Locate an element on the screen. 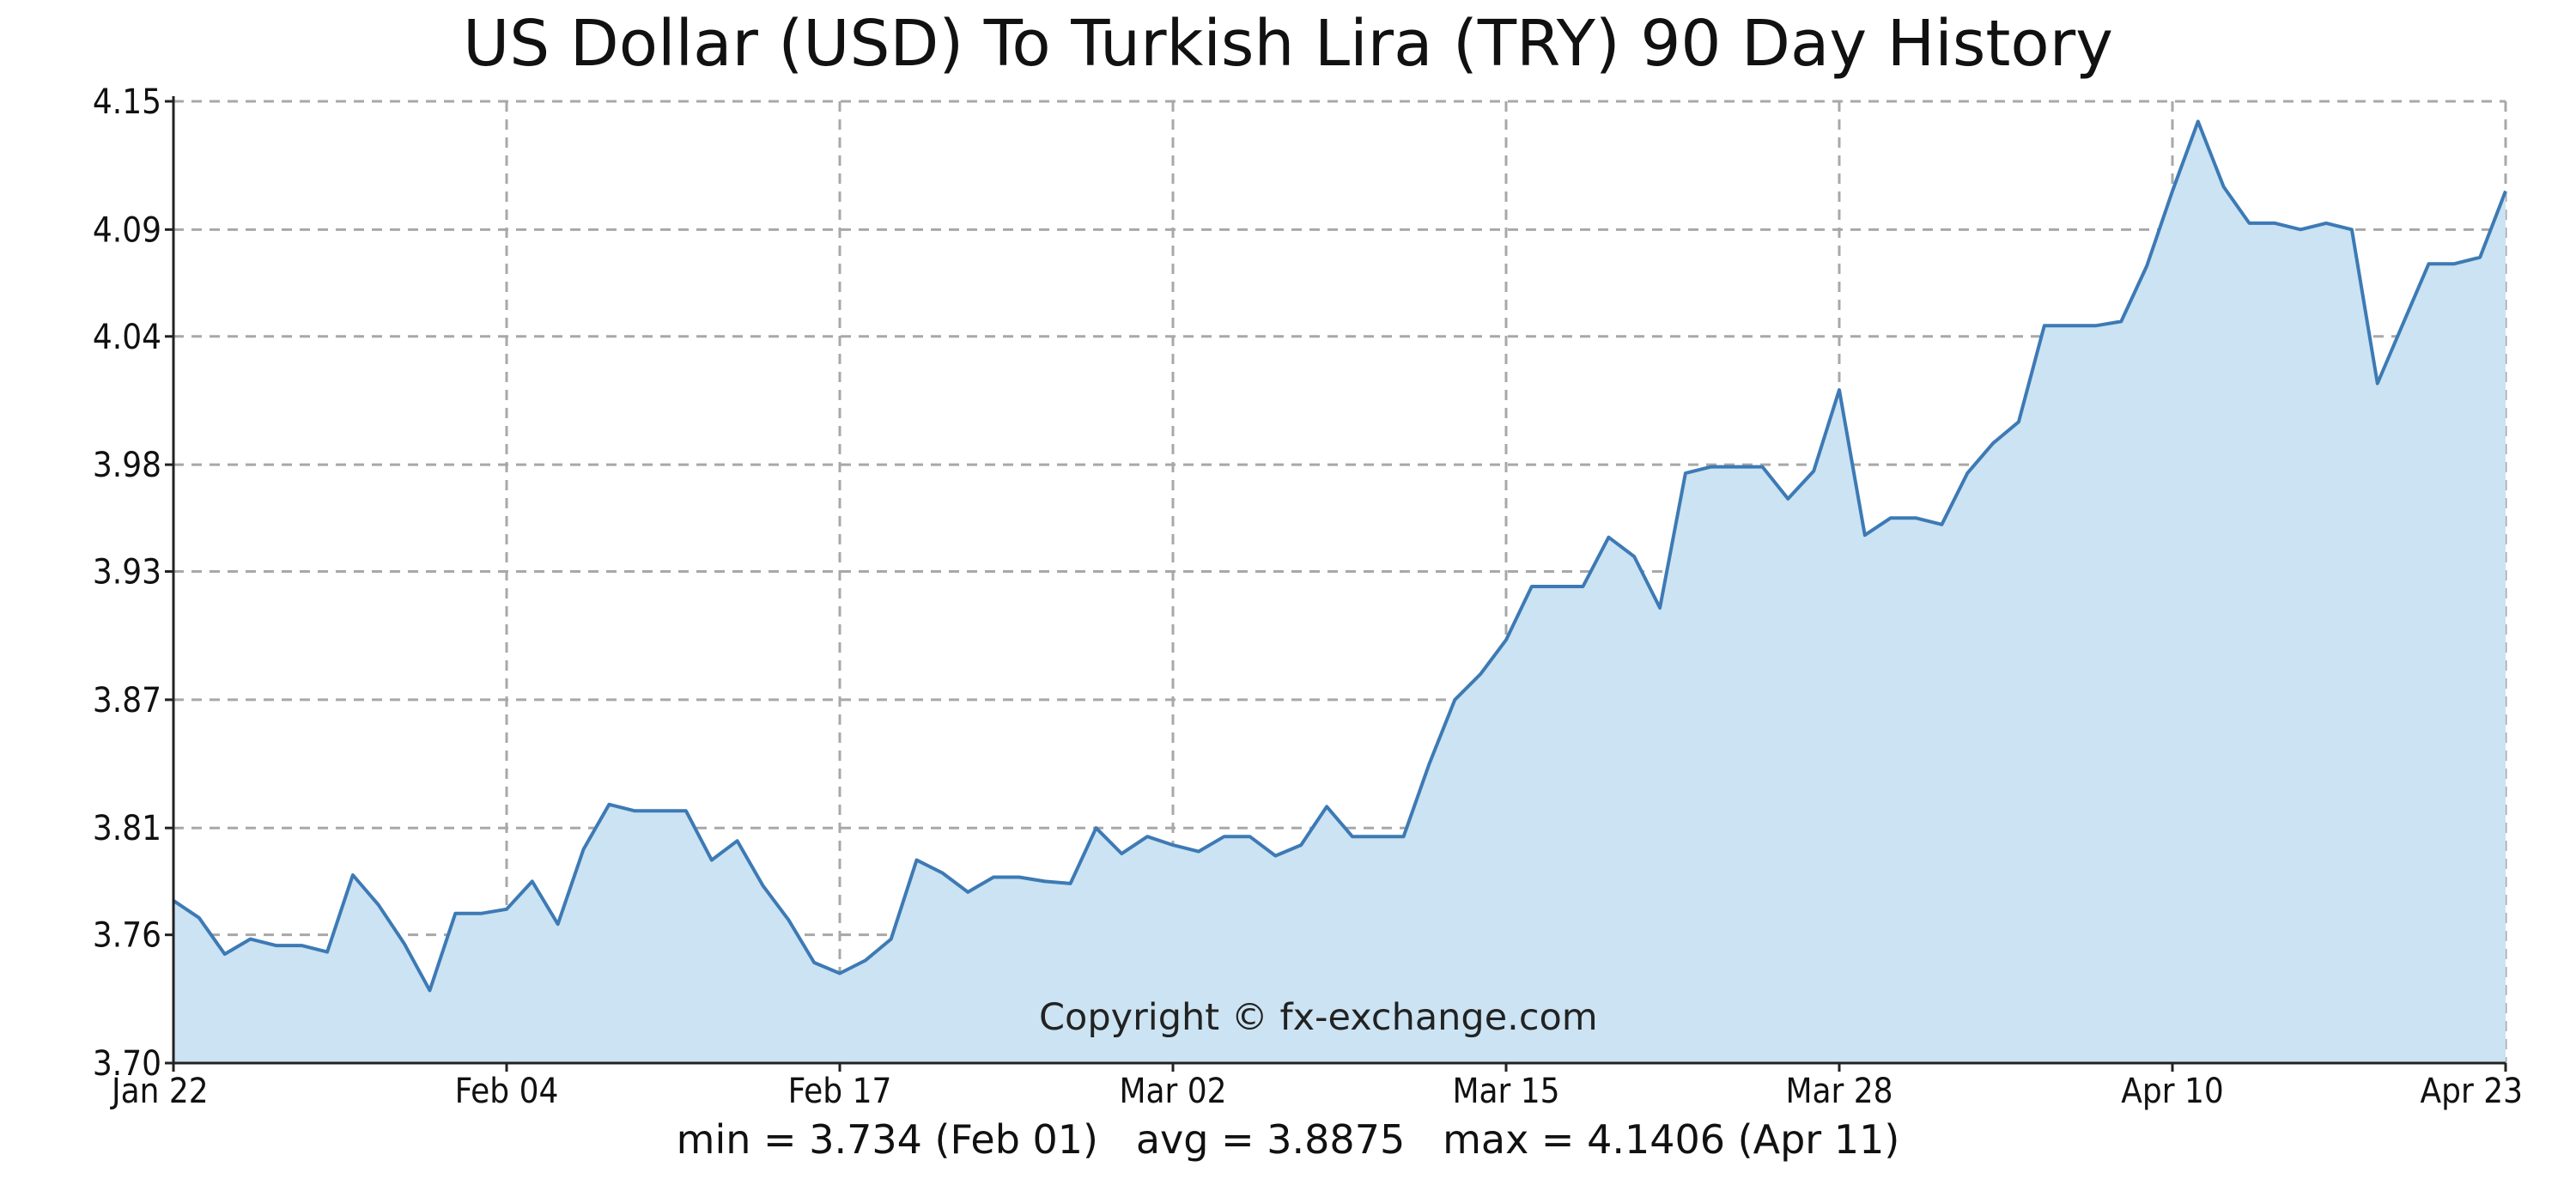 The width and height of the screenshot is (2576, 1185). y-tick-label: 3.70 is located at coordinates (127, 1064).